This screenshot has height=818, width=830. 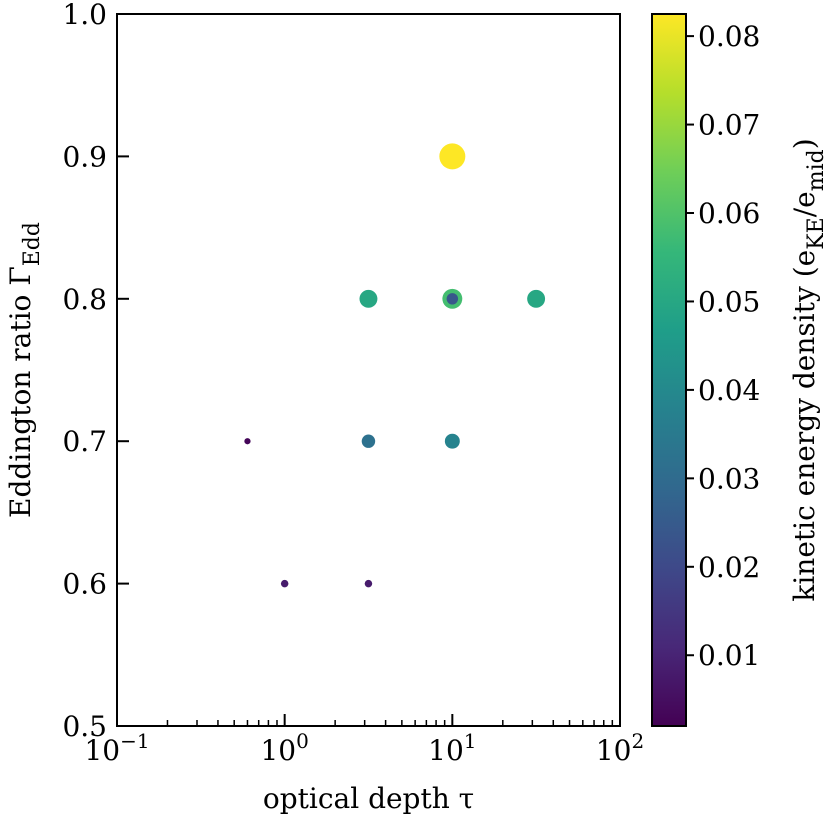 I want to click on colorbar-label-sub2: mid, so click(x=816, y=170).